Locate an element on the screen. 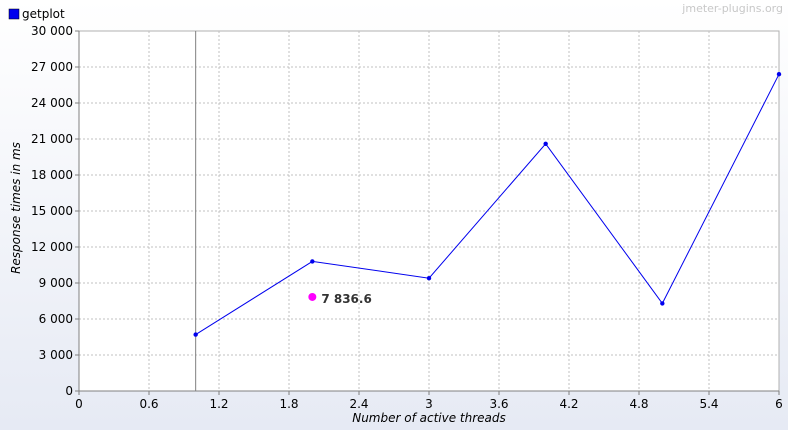  x-tick-label: 4.8 is located at coordinates (638, 404).